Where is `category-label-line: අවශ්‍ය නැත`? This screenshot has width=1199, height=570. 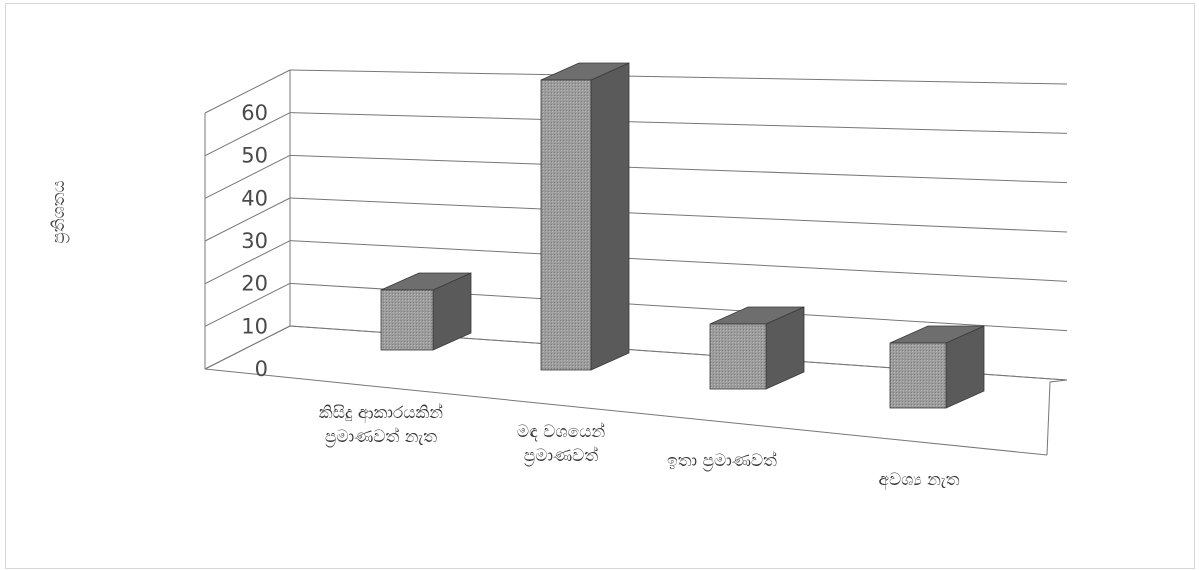
category-label-line: අවශ්‍ය නැත is located at coordinates (918, 480).